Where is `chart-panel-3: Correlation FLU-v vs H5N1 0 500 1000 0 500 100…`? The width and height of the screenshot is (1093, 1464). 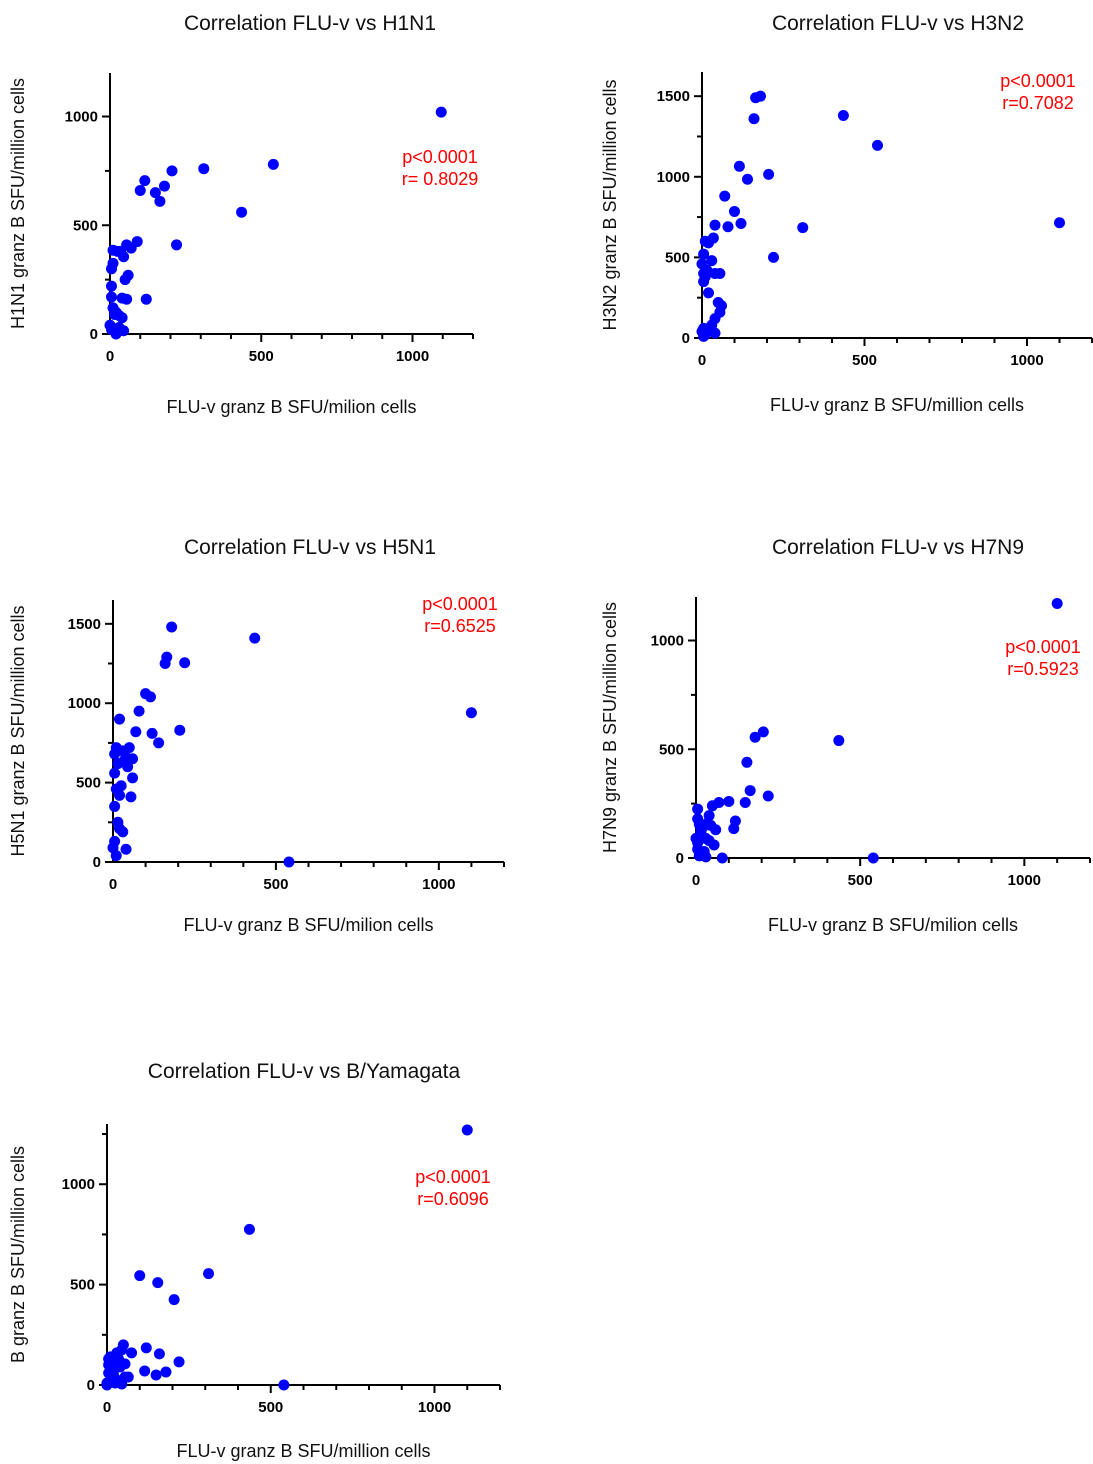 chart-panel-3: Correlation FLU-v vs H5N1 0 500 1000 0 500 100… is located at coordinates (256, 735).